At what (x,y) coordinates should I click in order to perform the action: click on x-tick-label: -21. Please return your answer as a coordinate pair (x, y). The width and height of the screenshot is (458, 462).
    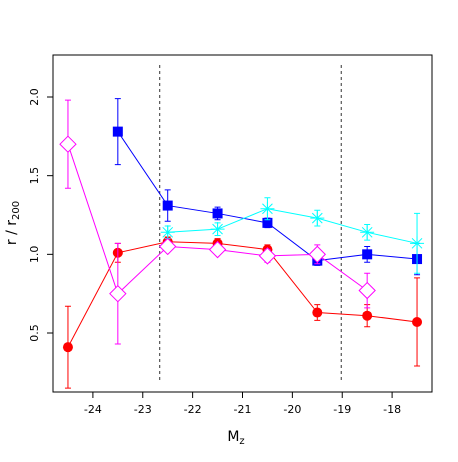
    Looking at the image, I should click on (243, 409).